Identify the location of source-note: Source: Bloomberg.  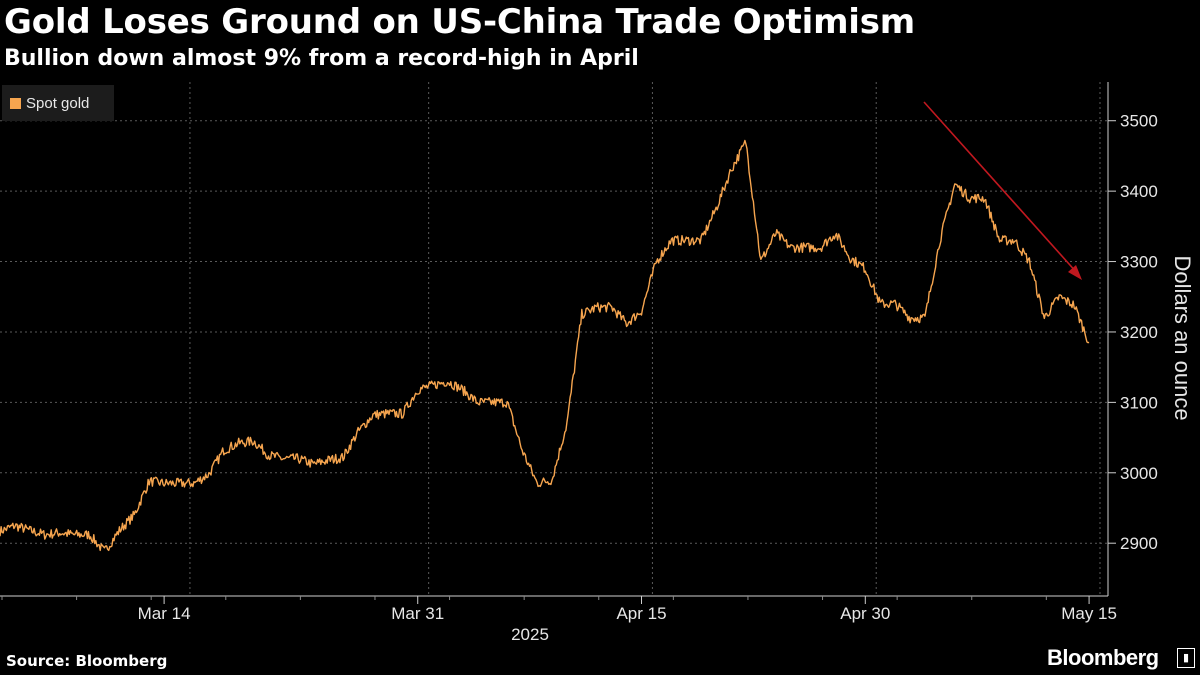
(87, 661).